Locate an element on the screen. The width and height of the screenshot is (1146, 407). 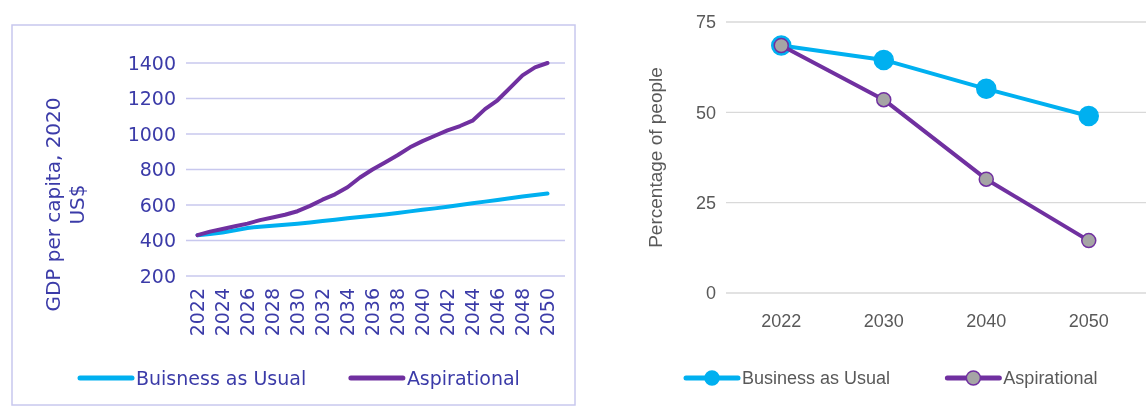
legend-label: Business as Usual is located at coordinates (816, 378).